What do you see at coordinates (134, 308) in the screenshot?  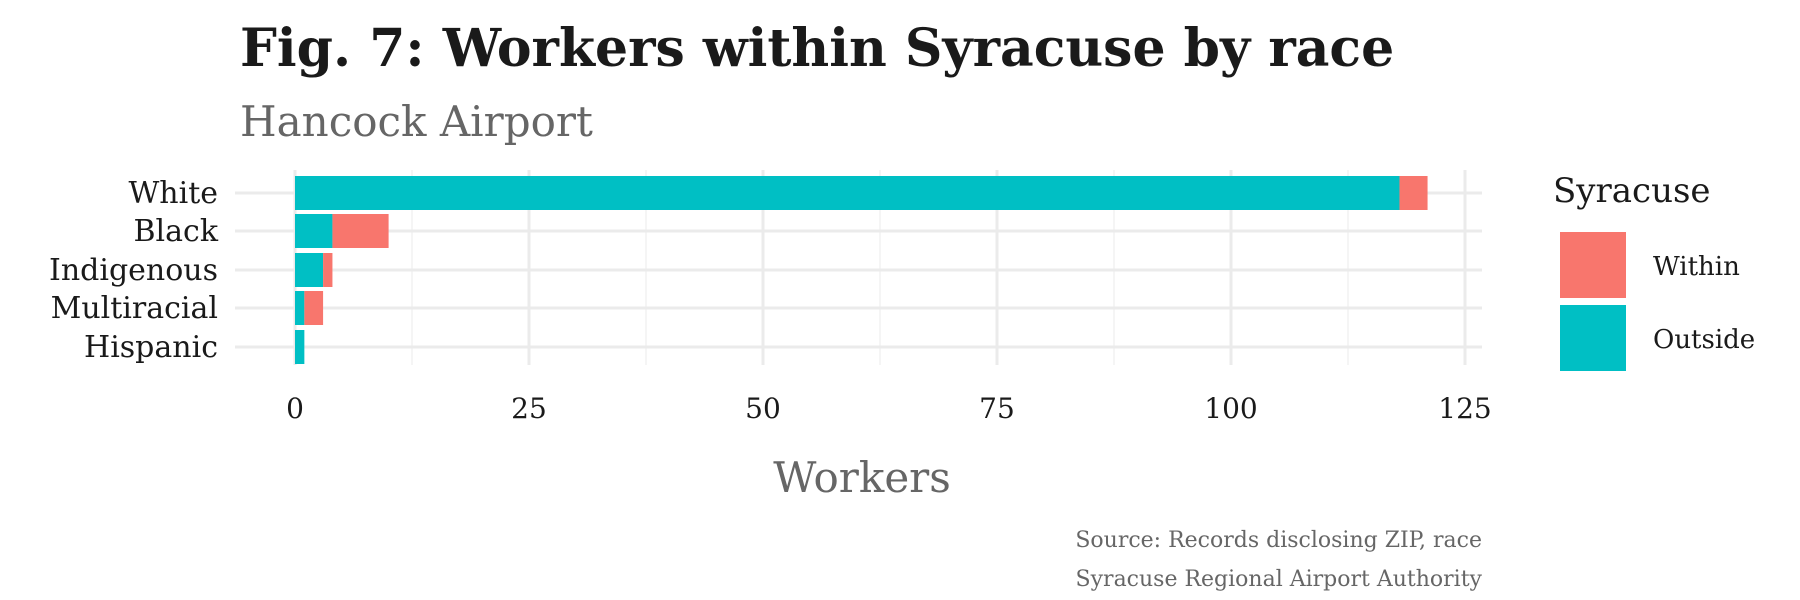 I see `category-label: Multiracial` at bounding box center [134, 308].